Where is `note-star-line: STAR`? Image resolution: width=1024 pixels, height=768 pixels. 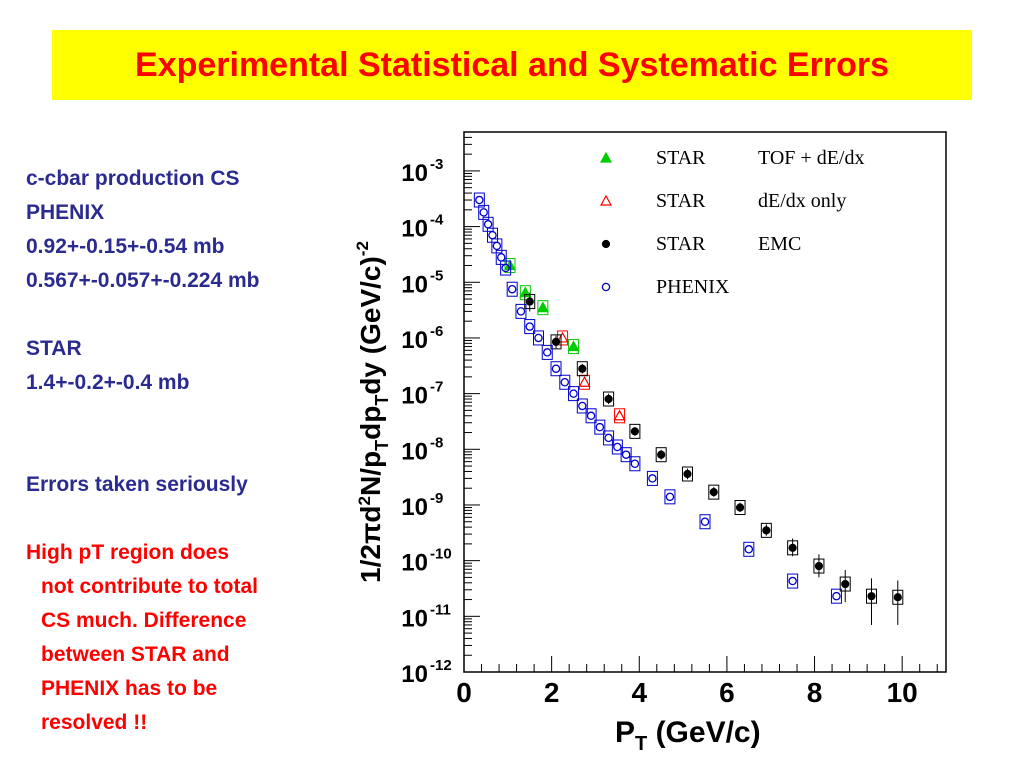
note-star-line: STAR is located at coordinates (54, 348).